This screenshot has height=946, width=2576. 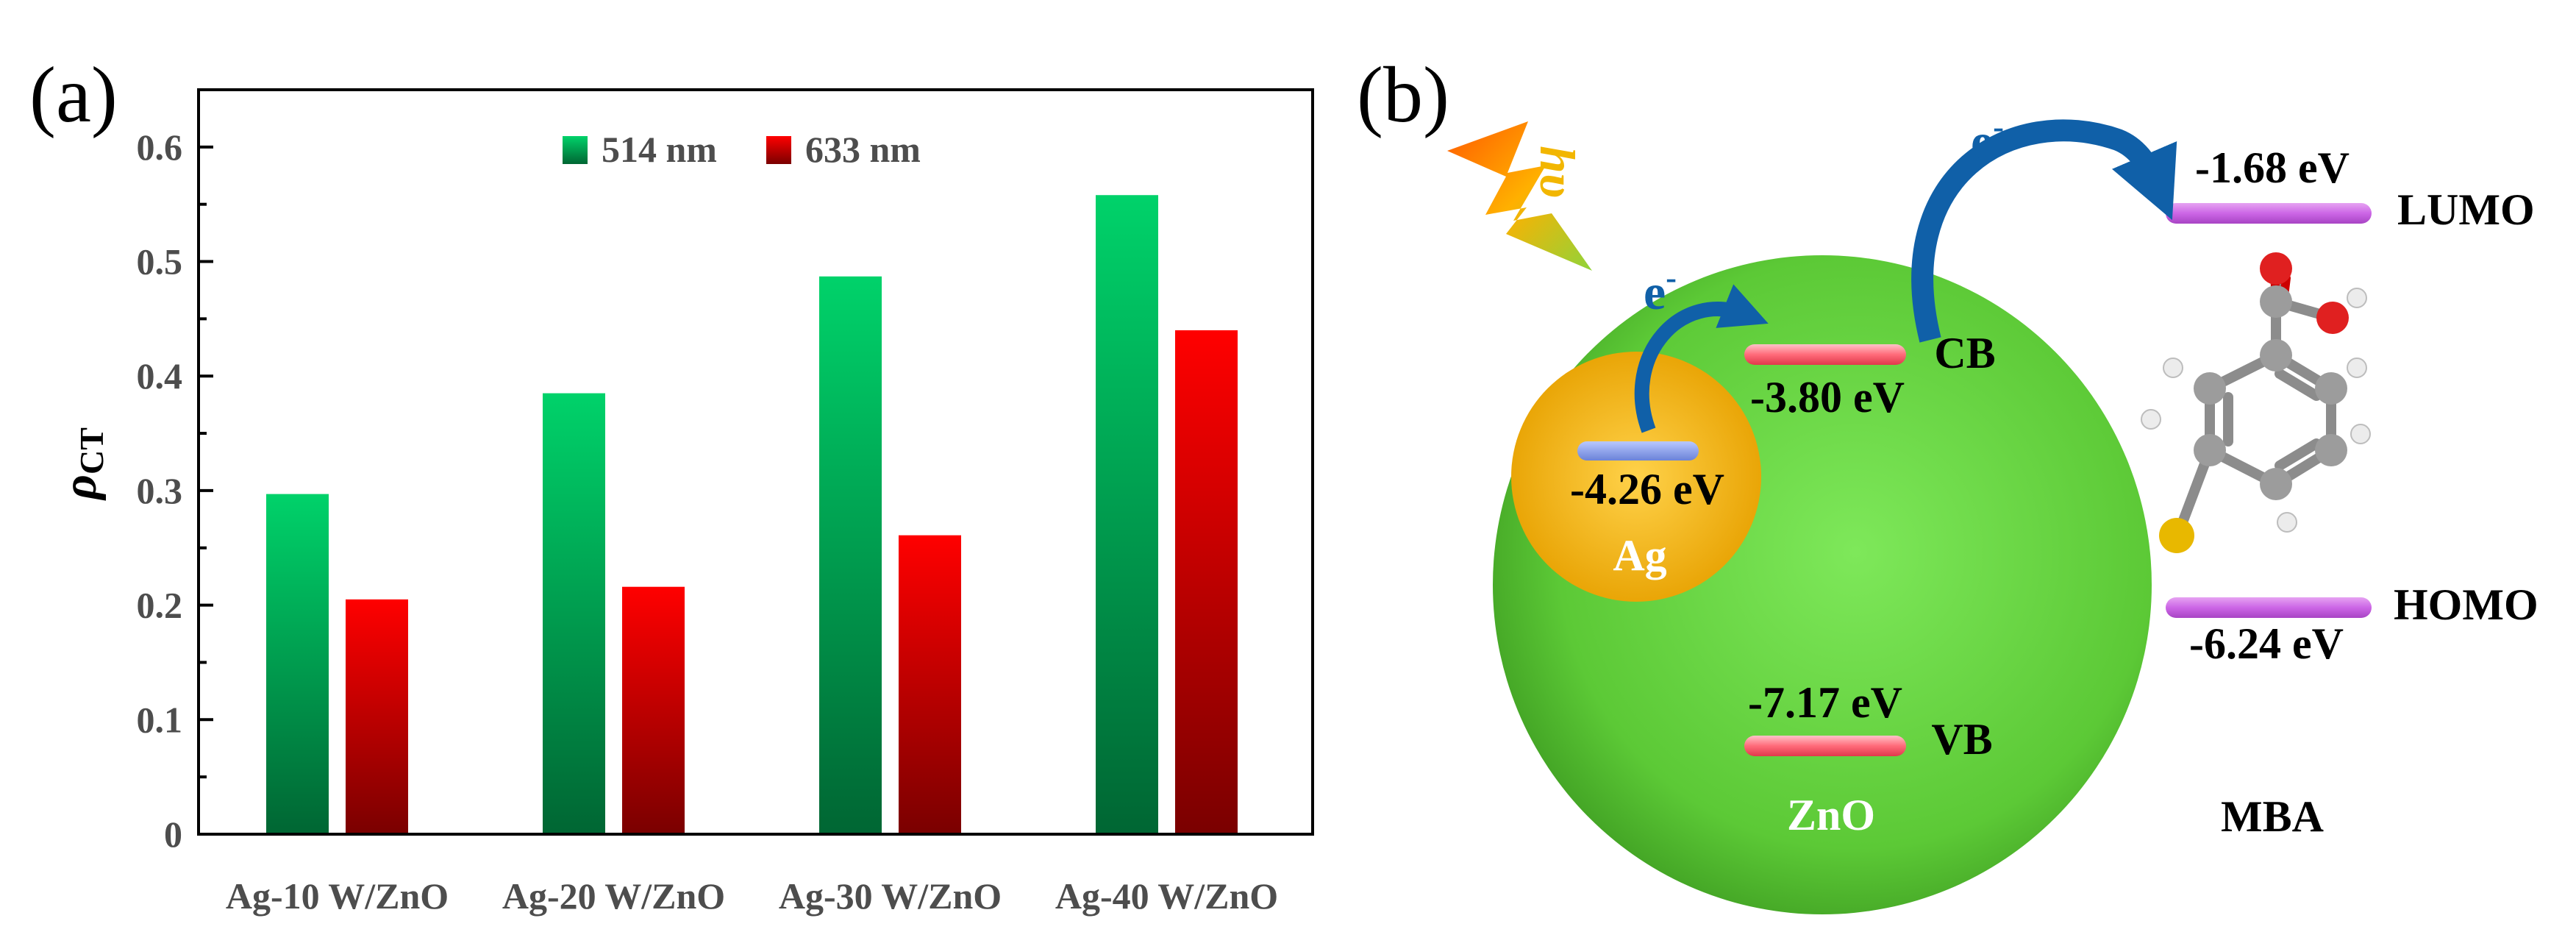 I want to click on zno-label: ZnO, so click(x=1831, y=815).